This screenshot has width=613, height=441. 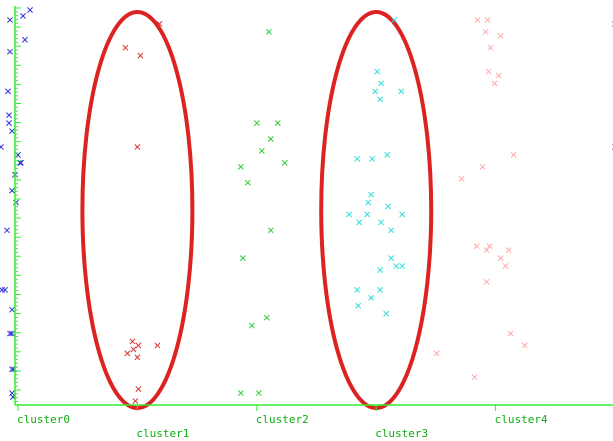 What do you see at coordinates (521, 419) in the screenshot?
I see `x-tick-label: cluster4` at bounding box center [521, 419].